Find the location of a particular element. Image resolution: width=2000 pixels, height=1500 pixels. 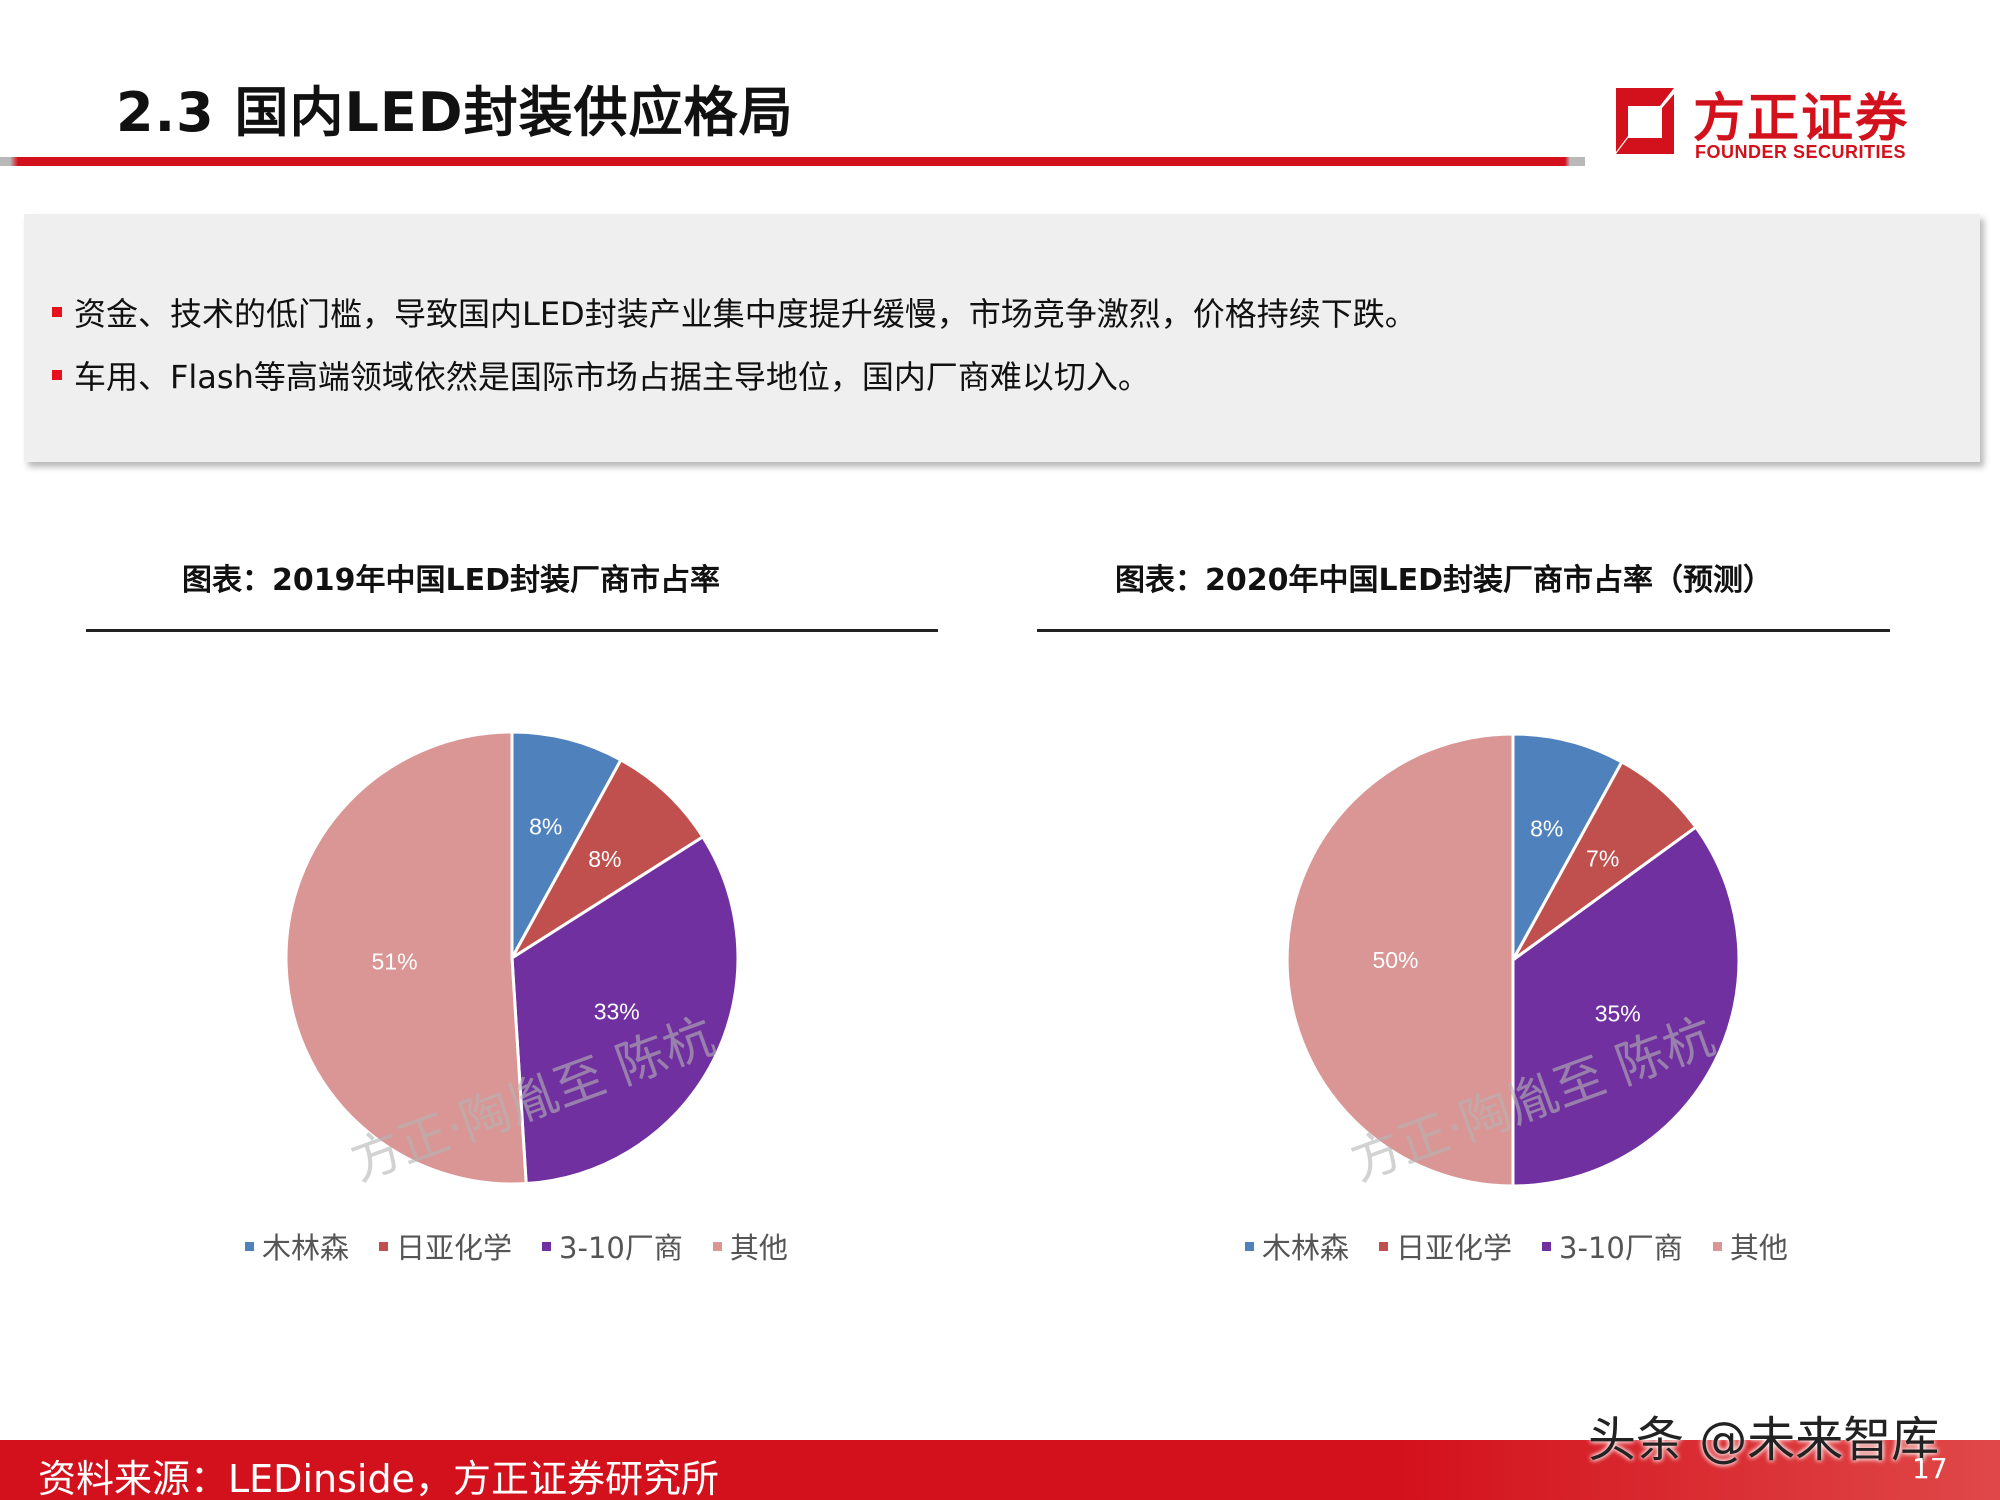

pie-data-label: 7% is located at coordinates (1602, 858).